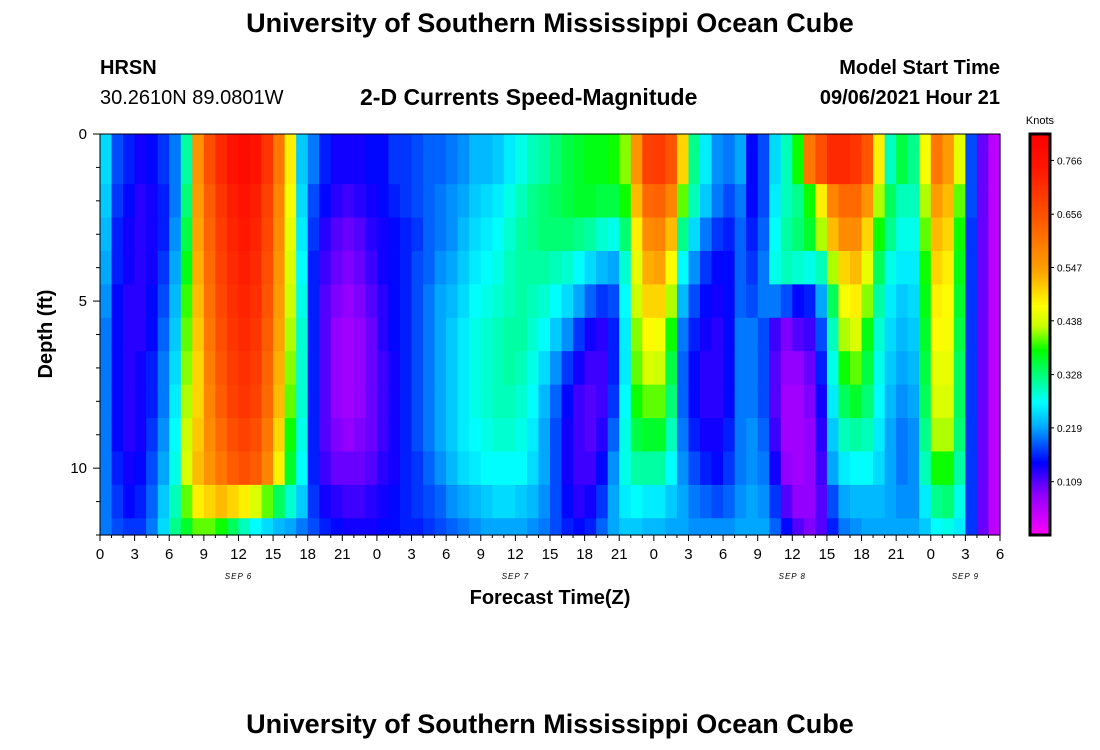  Describe the element at coordinates (965, 576) in the screenshot. I see `x-date-label: SEP 9` at that location.